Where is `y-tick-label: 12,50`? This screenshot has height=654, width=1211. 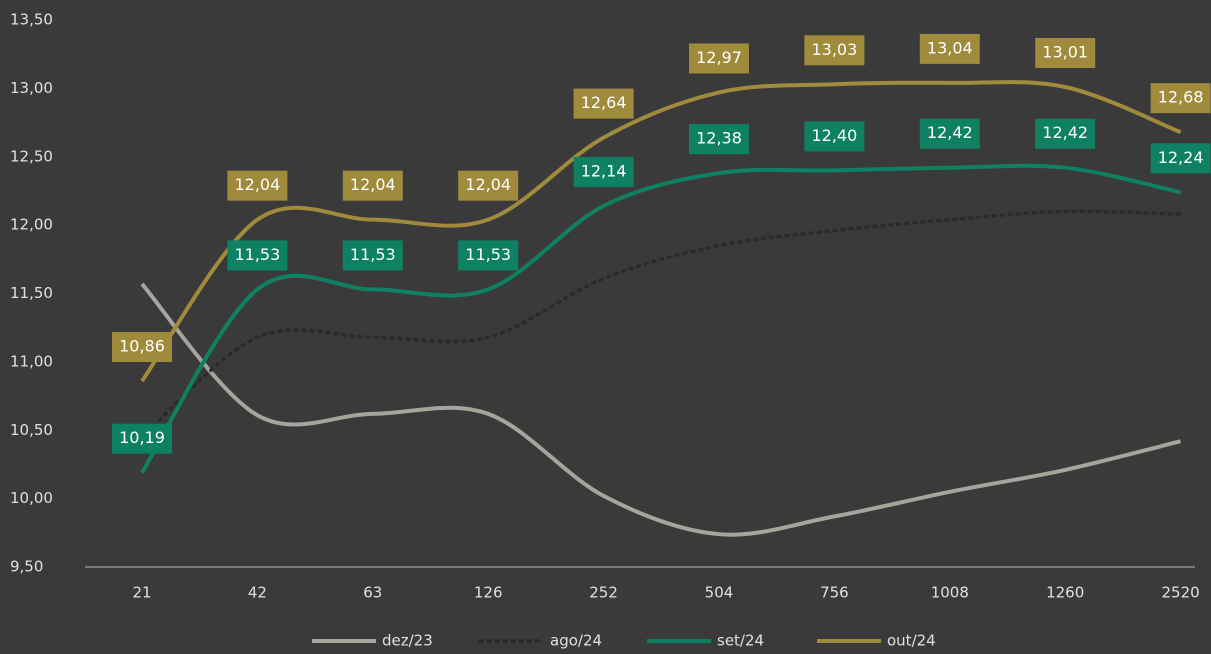
y-tick-label: 12,50 is located at coordinates (31, 156).